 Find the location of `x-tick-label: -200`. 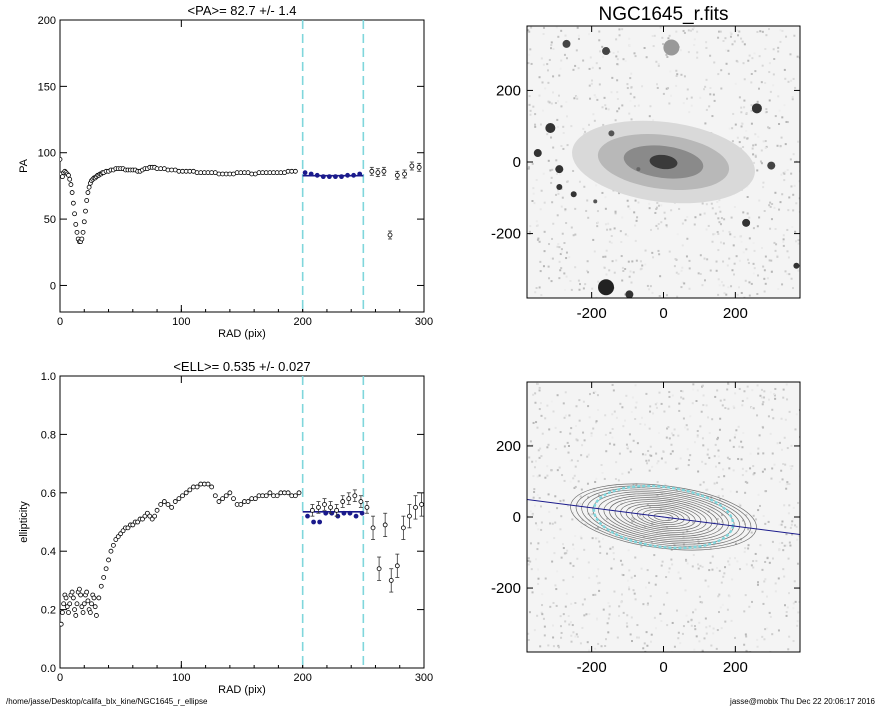

x-tick-label: -200 is located at coordinates (592, 667).